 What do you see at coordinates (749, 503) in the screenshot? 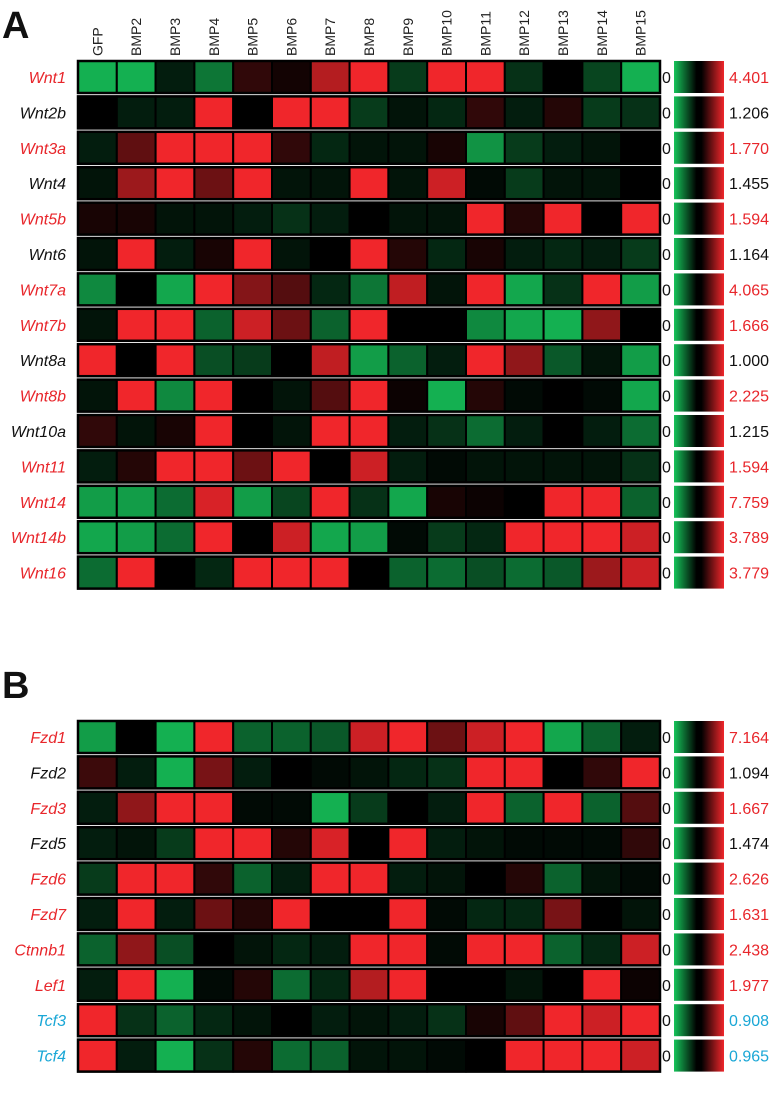
I see `scale-max-label: 7.759` at bounding box center [749, 503].